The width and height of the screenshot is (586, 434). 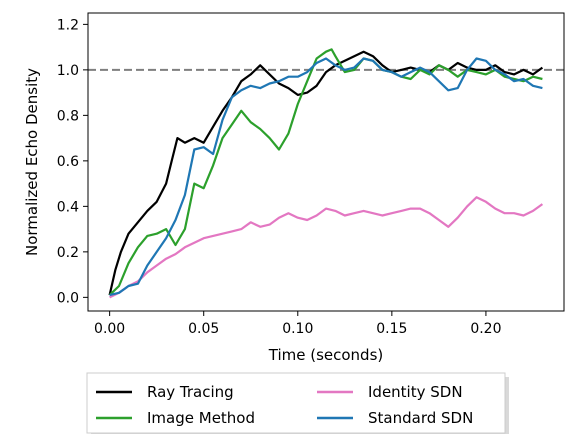 I want to click on x-tick-label: 0.15, so click(x=391, y=329).